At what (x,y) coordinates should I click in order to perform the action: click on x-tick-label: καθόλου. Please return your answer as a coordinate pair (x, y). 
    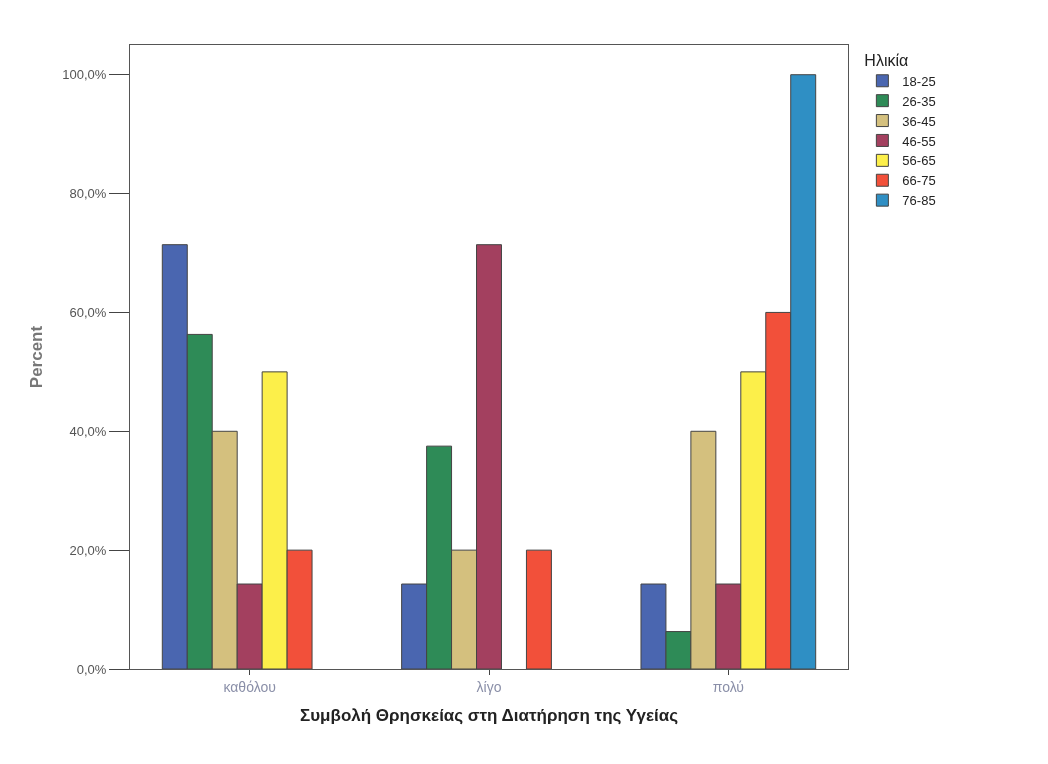
    Looking at the image, I should click on (249, 686).